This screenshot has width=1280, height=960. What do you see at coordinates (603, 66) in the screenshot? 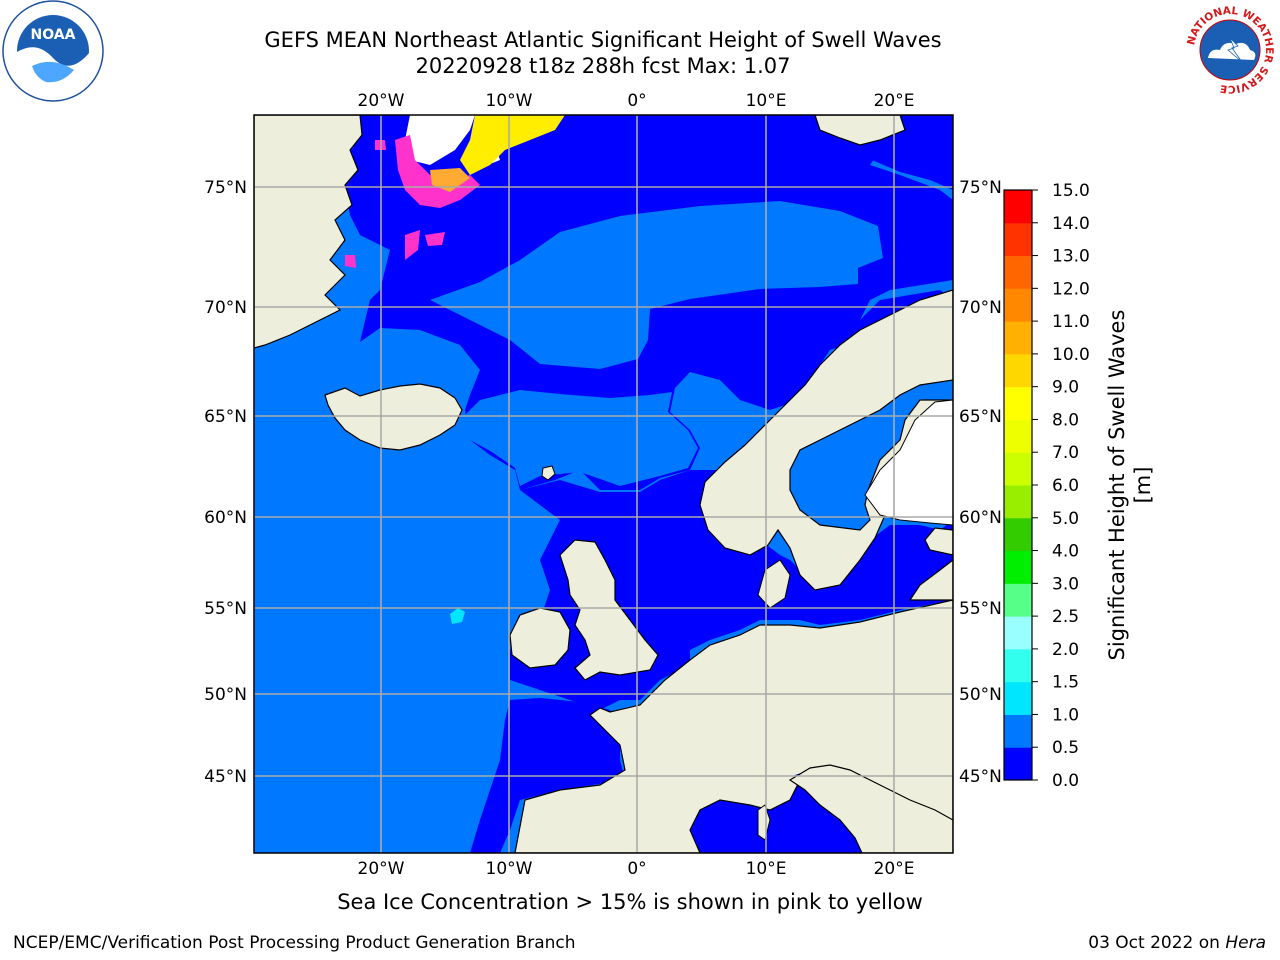
I see `map-subtitle: 20220928 t18z 288h fcst Max: 1.07` at bounding box center [603, 66].